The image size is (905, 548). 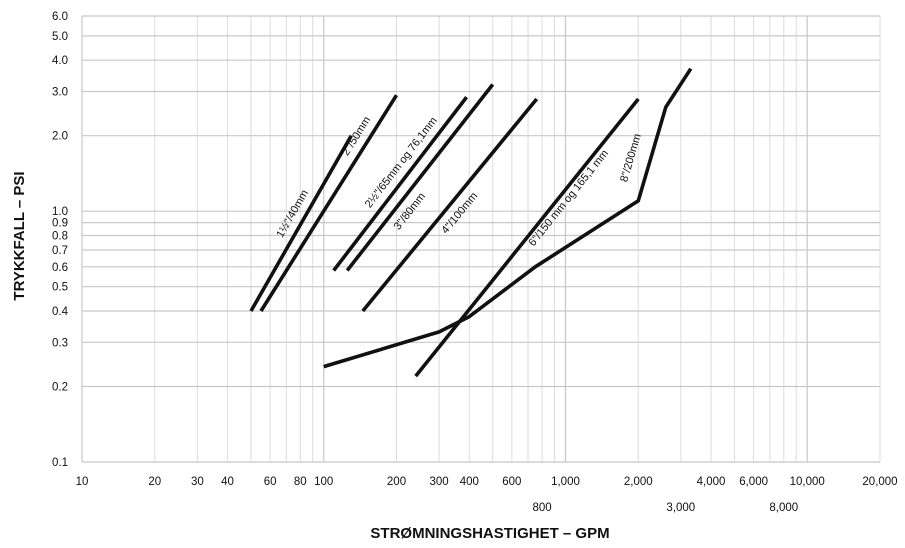 I want to click on y-tick-label: 0.4, so click(x=60, y=312).